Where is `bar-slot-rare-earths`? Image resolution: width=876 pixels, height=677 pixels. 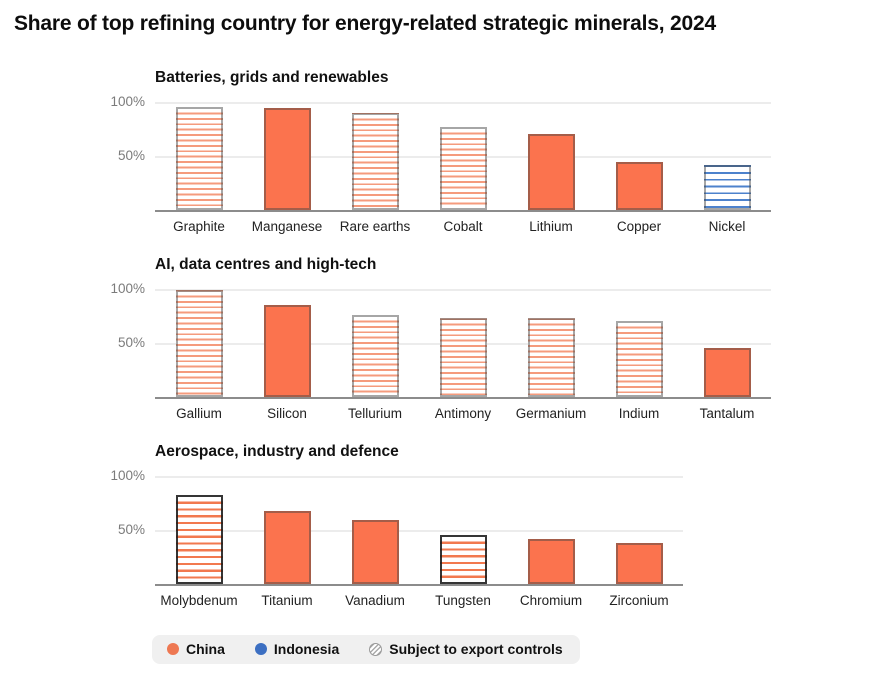 bar-slot-rare-earths is located at coordinates (375, 156).